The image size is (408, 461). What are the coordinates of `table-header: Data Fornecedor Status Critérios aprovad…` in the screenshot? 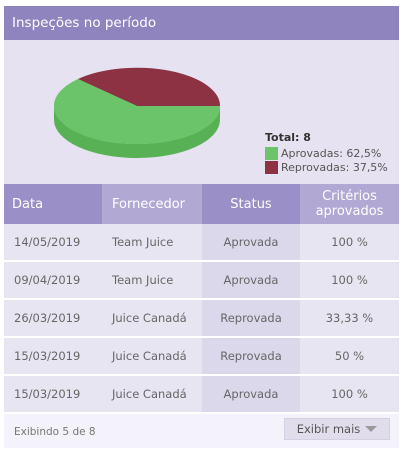 It's located at (201, 204).